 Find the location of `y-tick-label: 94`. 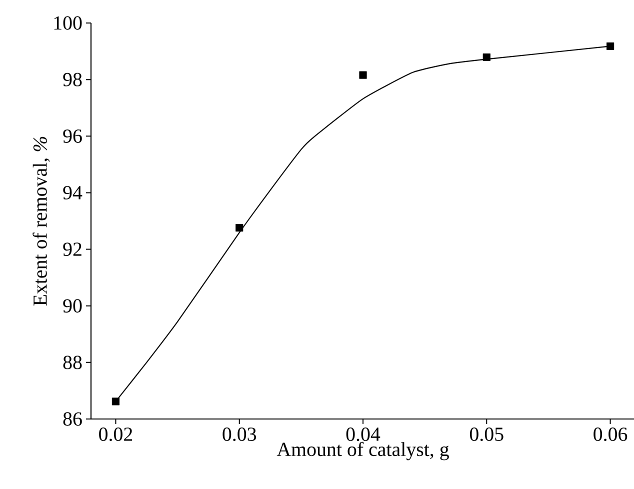

y-tick-label: 94 is located at coordinates (72, 193).